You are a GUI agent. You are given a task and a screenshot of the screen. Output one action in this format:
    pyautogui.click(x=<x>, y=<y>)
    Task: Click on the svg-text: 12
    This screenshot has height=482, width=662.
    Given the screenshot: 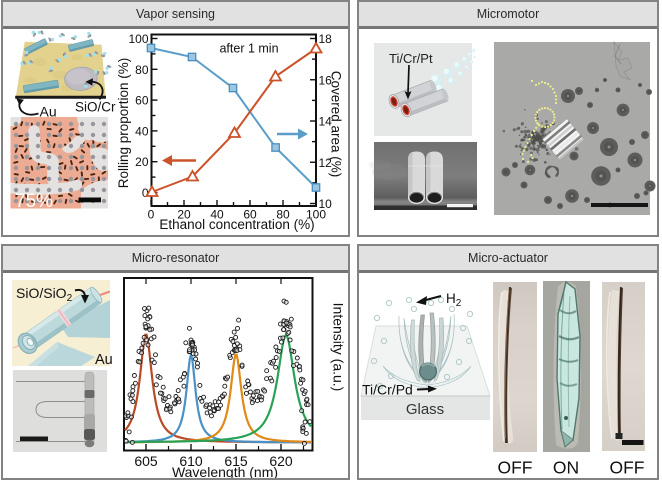 What is the action you would take?
    pyautogui.click(x=326, y=163)
    